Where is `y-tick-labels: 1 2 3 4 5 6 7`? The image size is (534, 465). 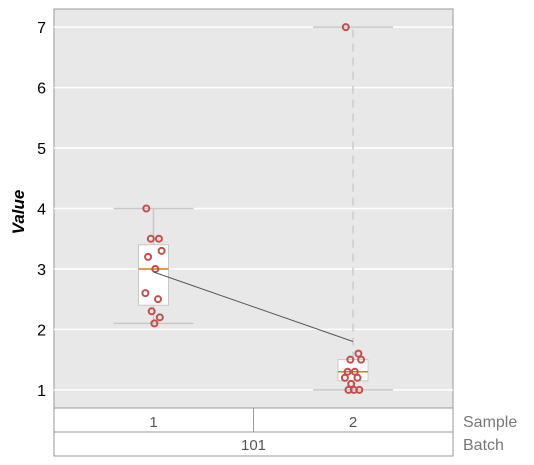
y-tick-labels: 1 2 3 4 5 6 7 is located at coordinates (41, 210).